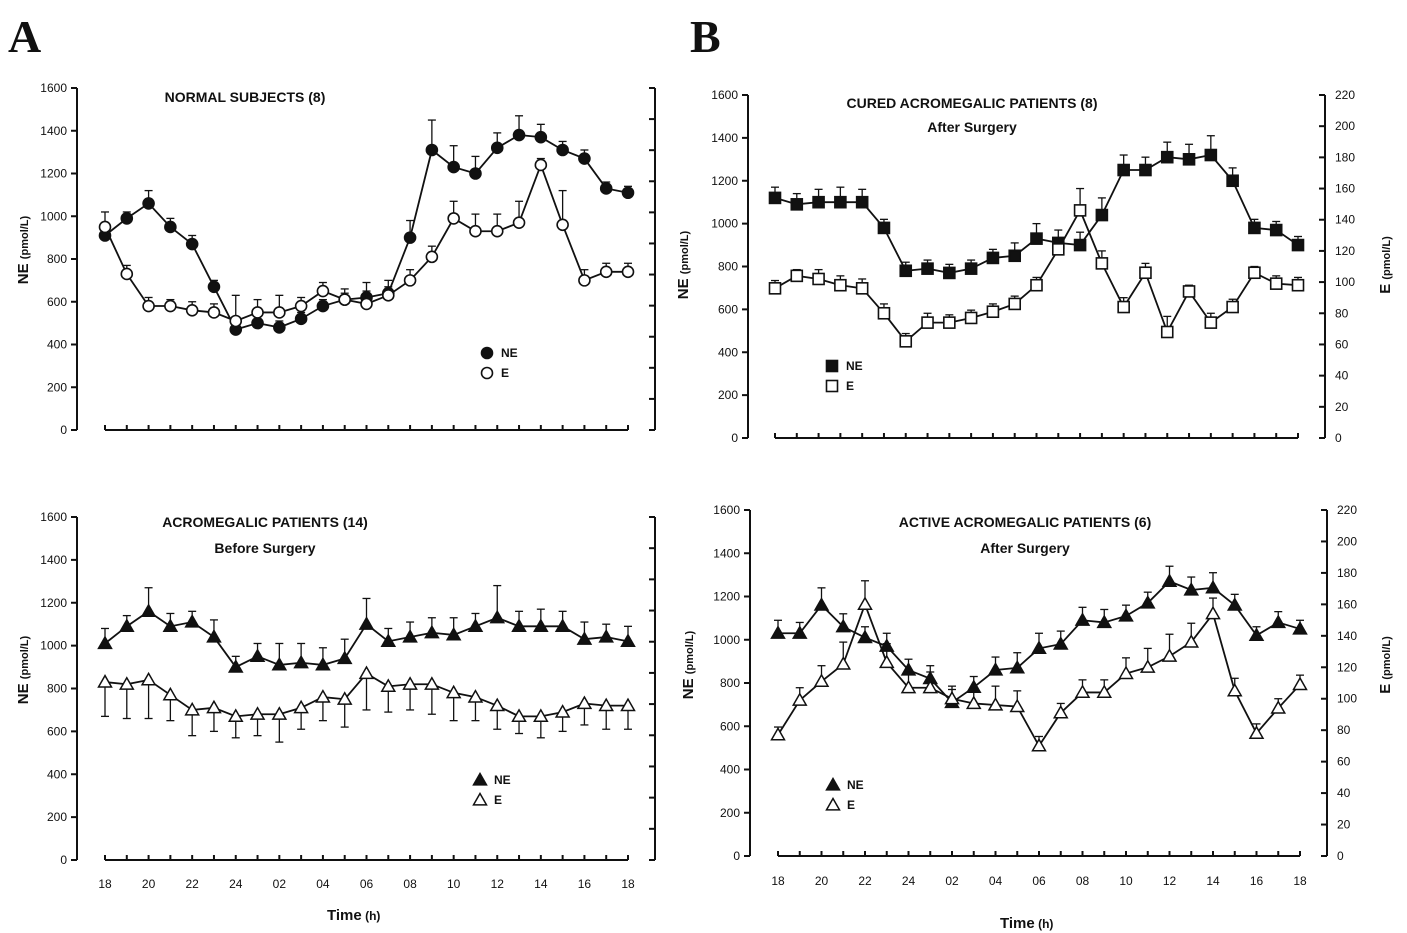 Image resolution: width=1407 pixels, height=933 pixels. Describe the element at coordinates (585, 884) in the screenshot. I see `x-tick-label: 16` at that location.